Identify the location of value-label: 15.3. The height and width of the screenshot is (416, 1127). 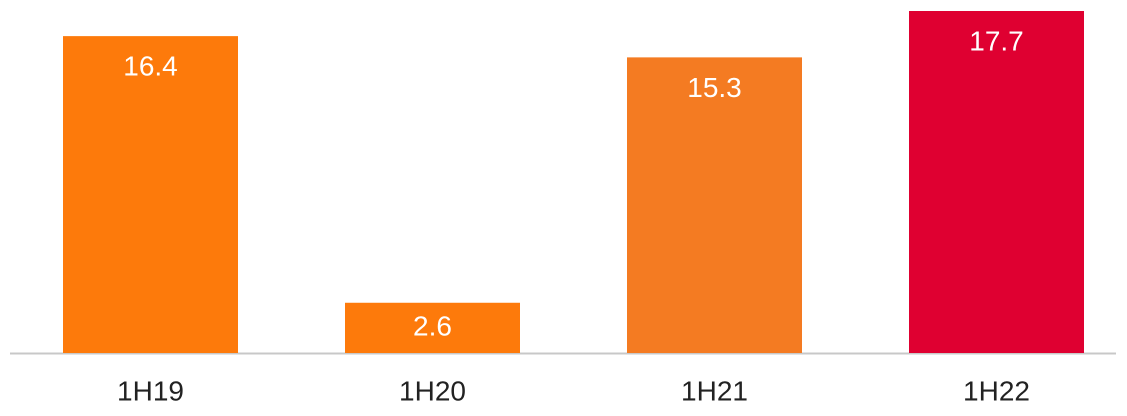
(714, 87).